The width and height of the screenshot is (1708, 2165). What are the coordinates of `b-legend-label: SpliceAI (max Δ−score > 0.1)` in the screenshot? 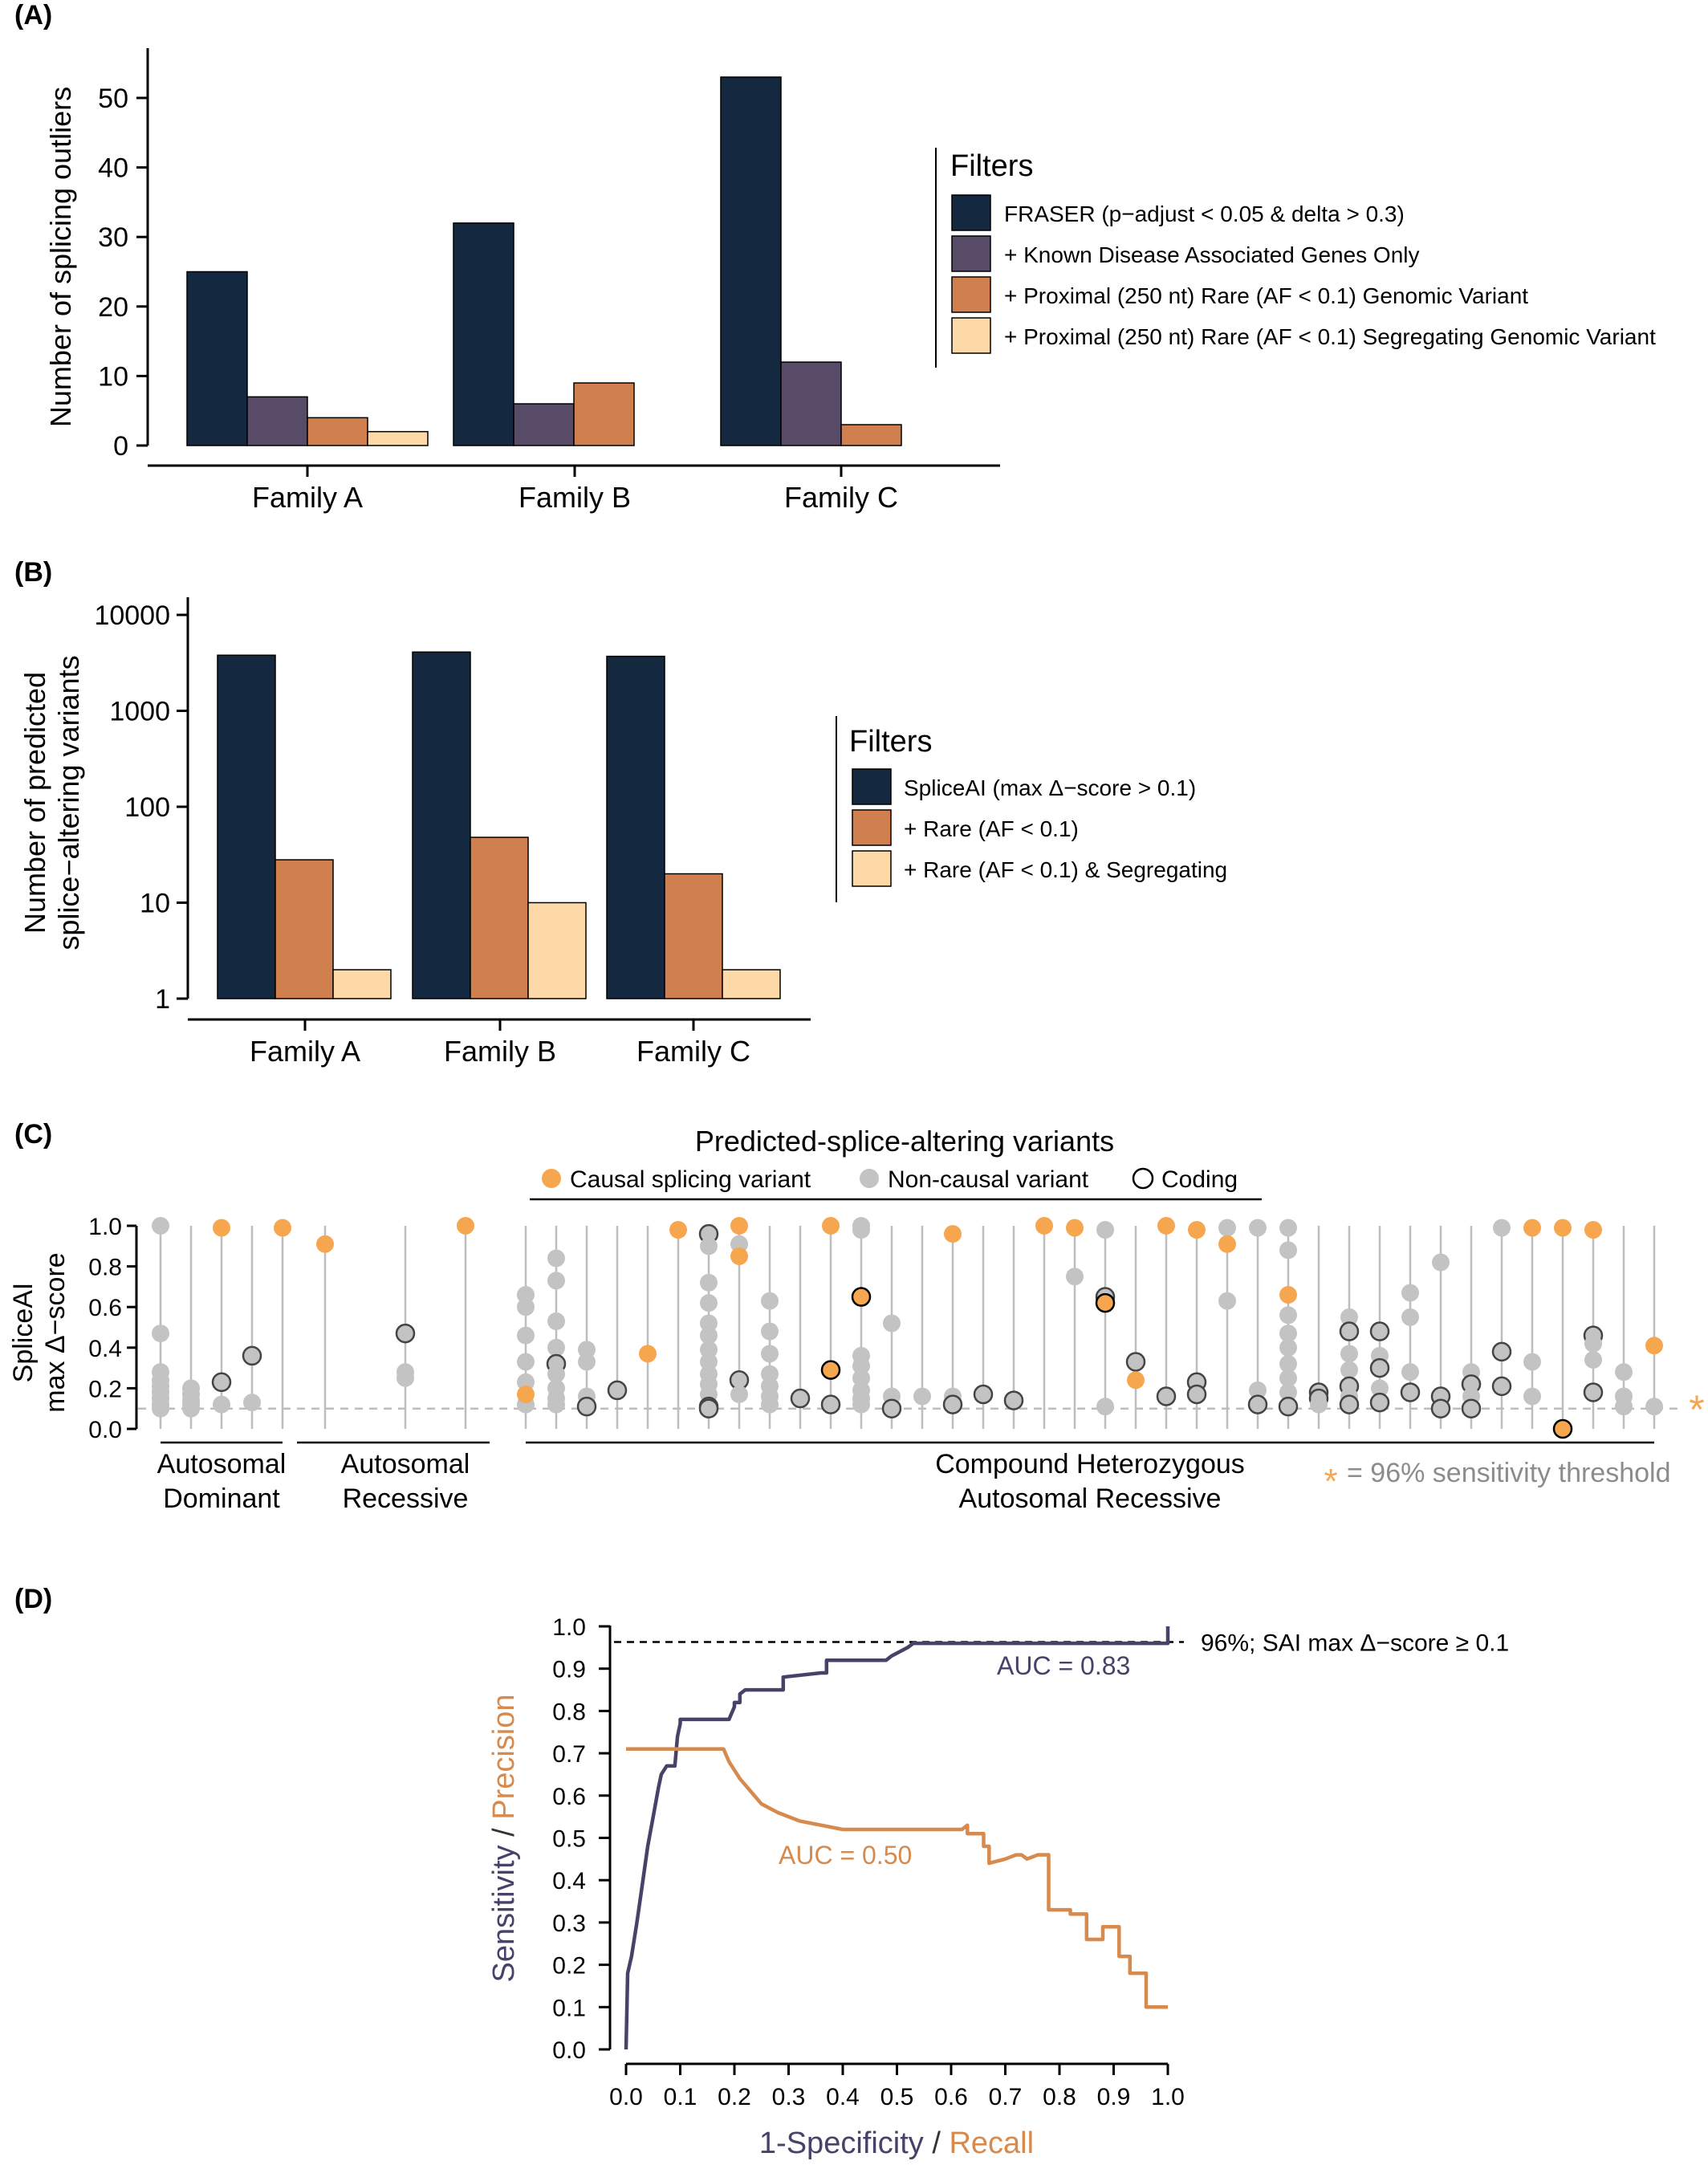 It's located at (1050, 787).